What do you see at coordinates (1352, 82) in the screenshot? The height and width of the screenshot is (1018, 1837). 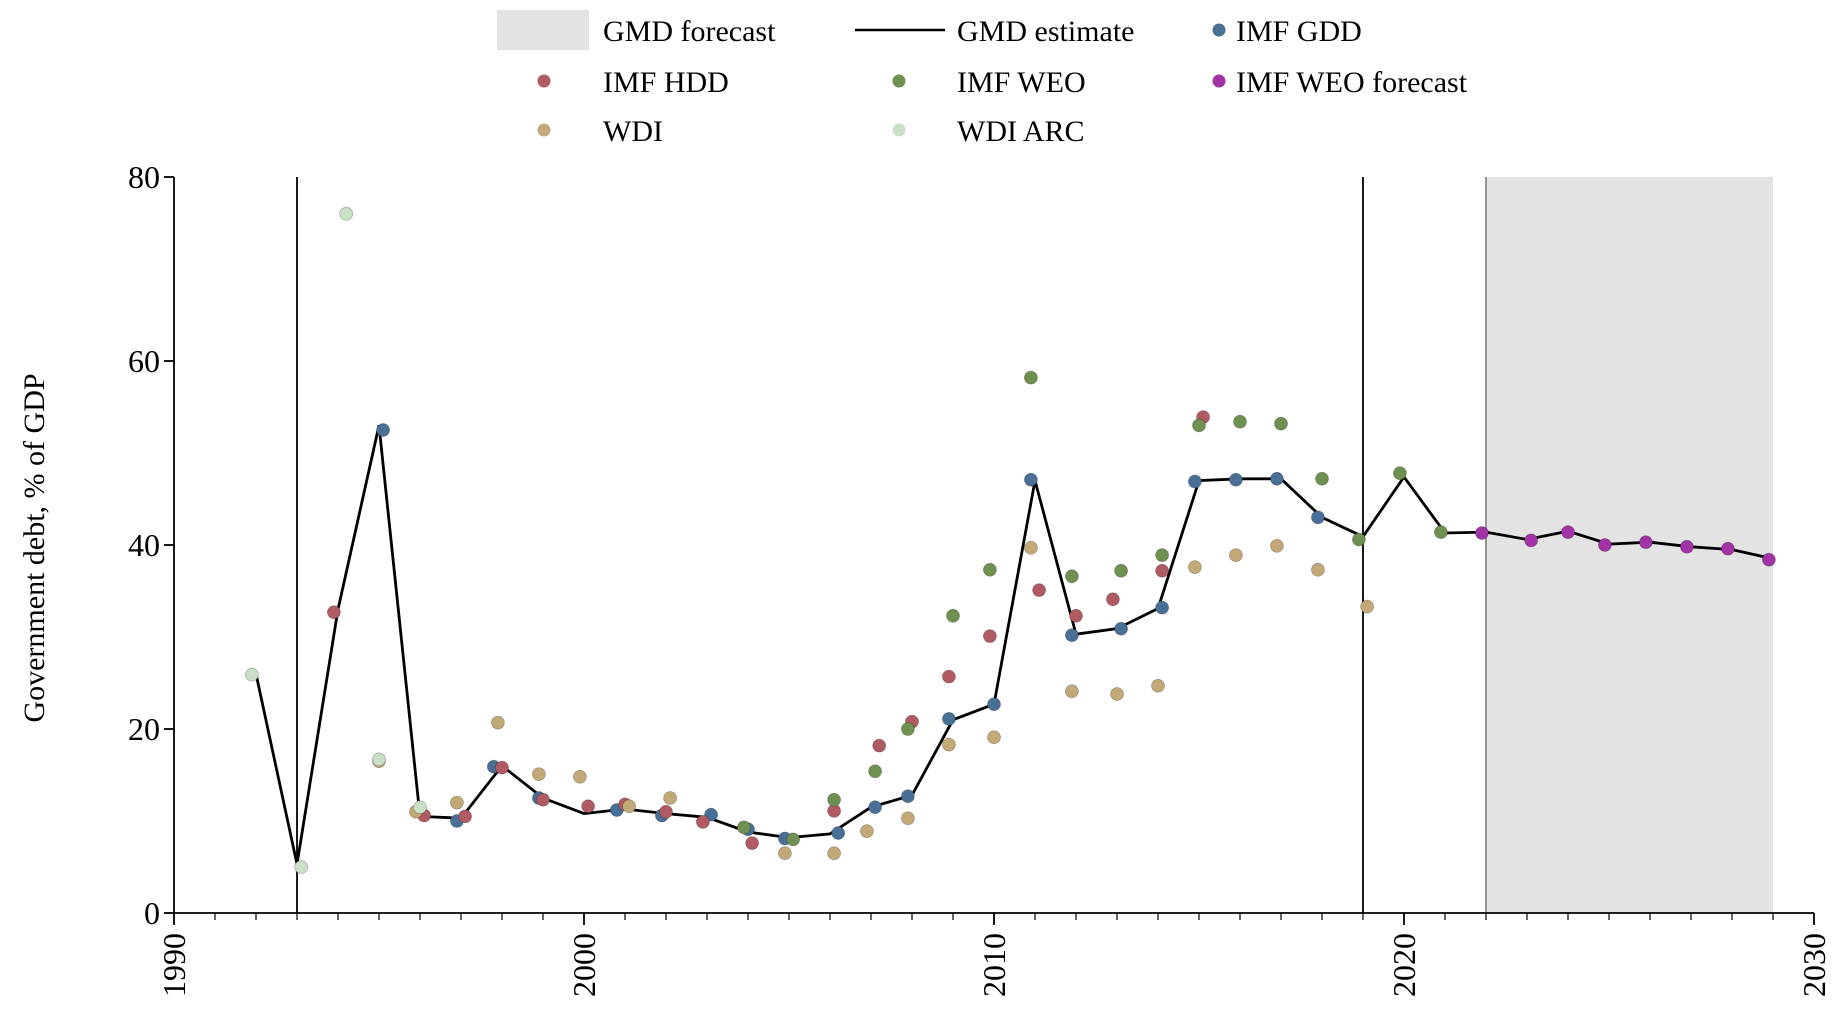 I see `legend-label-imf-weo-forecast: IMF WEO forecast` at bounding box center [1352, 82].